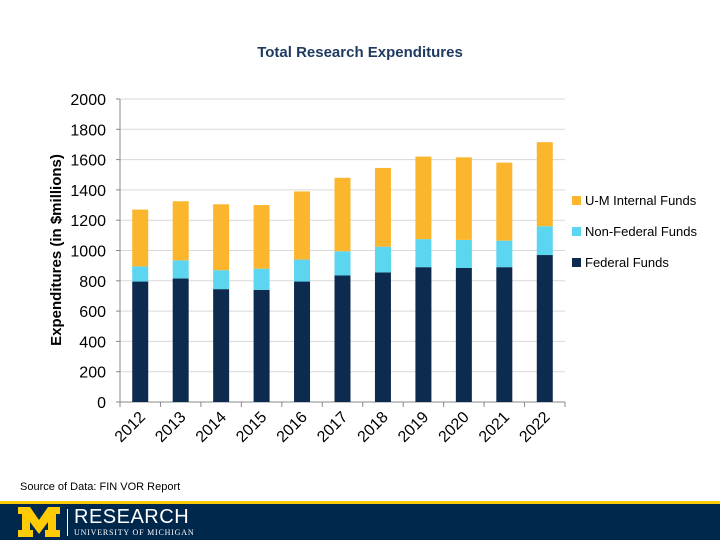 The height and width of the screenshot is (540, 720). Describe the element at coordinates (92, 373) in the screenshot. I see `y-tick-label: 200` at that location.